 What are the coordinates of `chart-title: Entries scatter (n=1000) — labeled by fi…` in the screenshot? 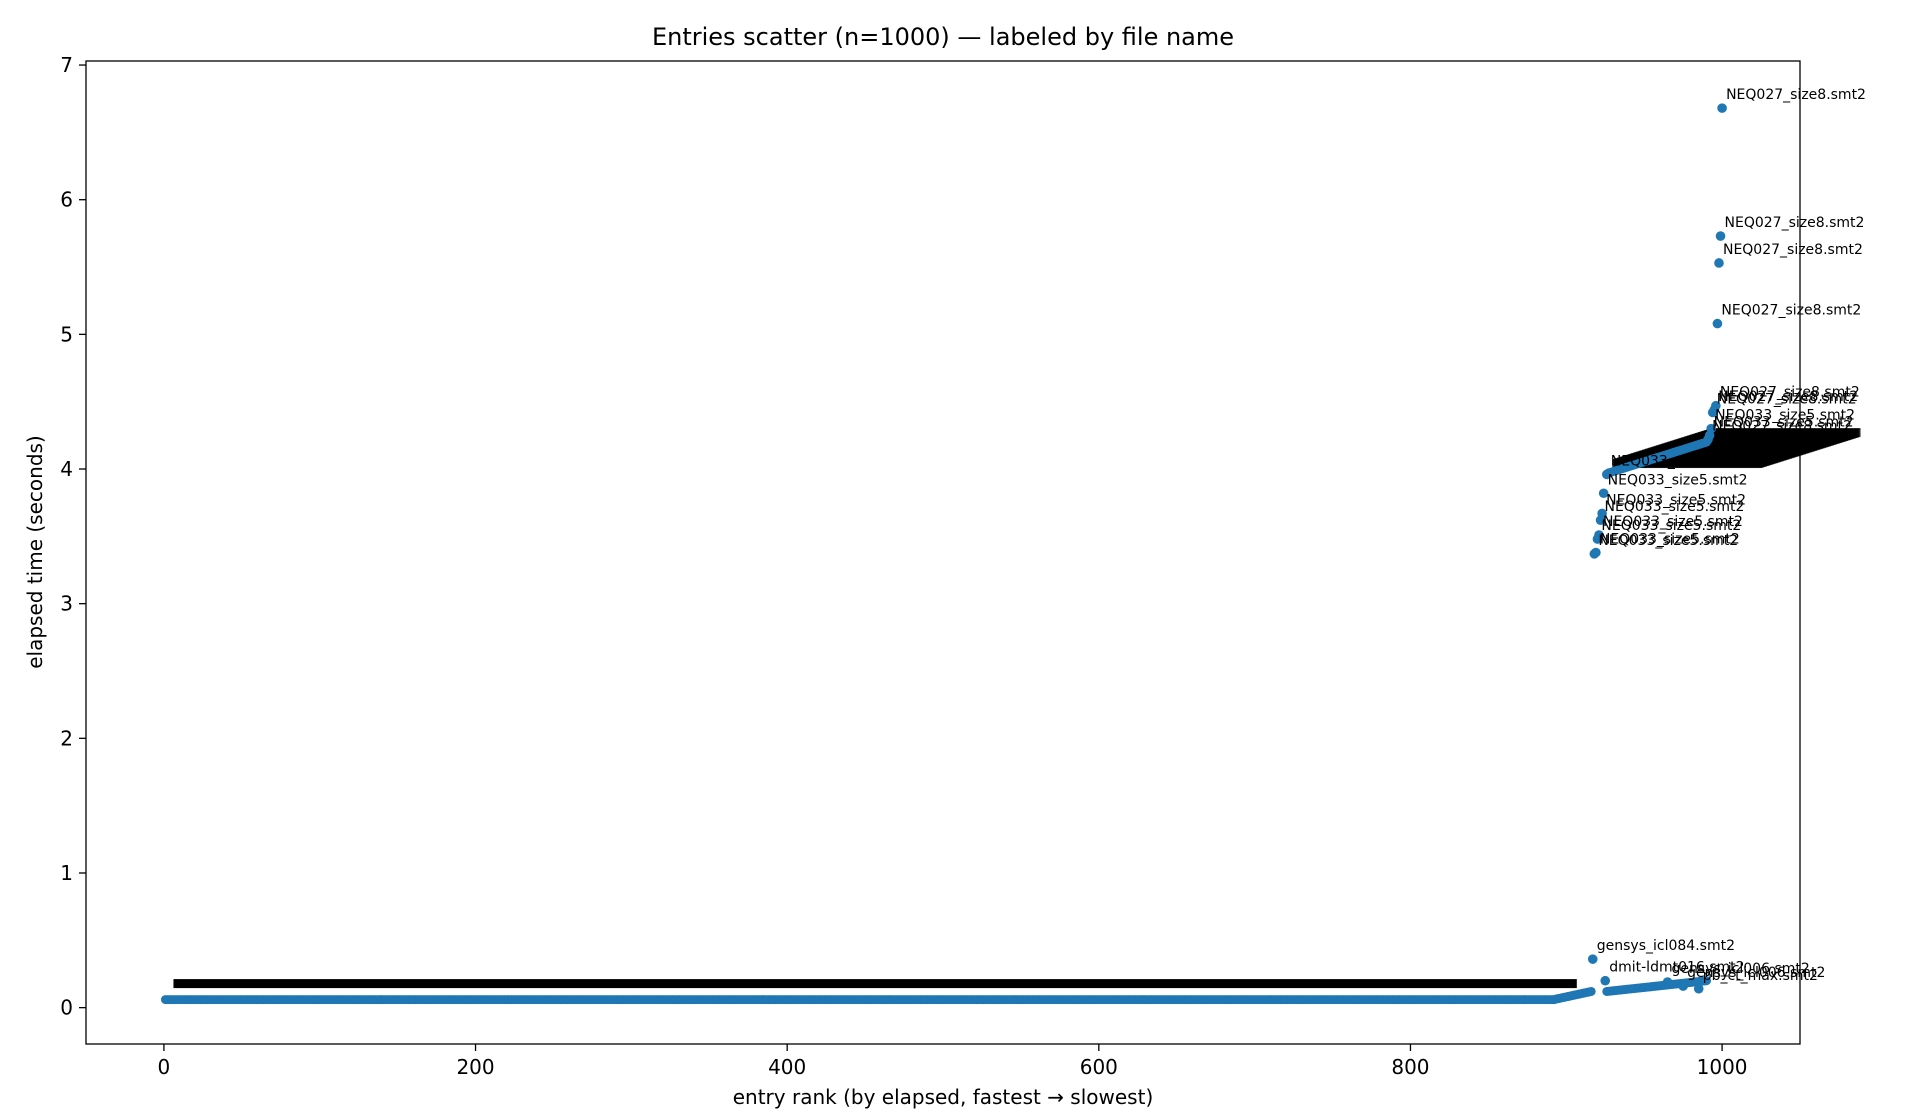 It's located at (943, 37).